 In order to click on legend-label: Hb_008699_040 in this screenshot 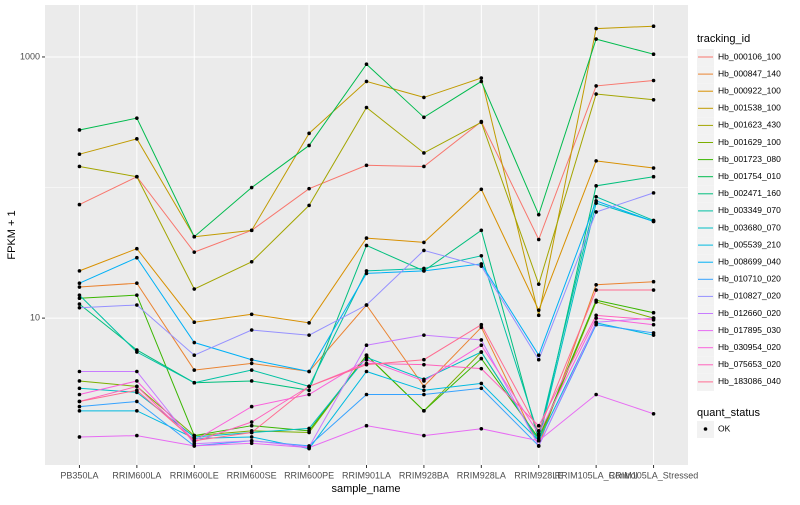, I will do `click(749, 261)`.